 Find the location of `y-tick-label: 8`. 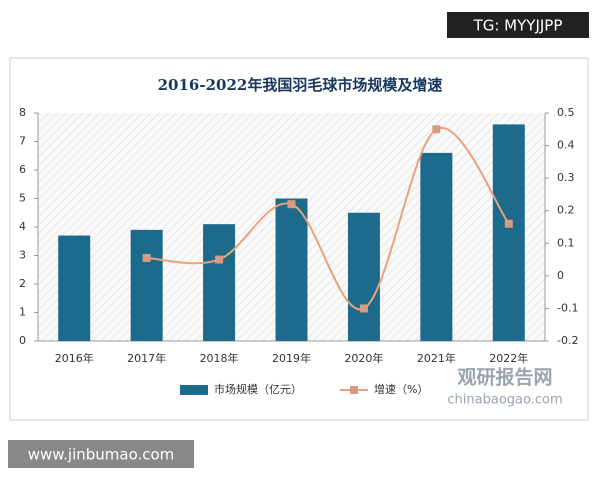

y-tick-label: 8 is located at coordinates (22, 112).